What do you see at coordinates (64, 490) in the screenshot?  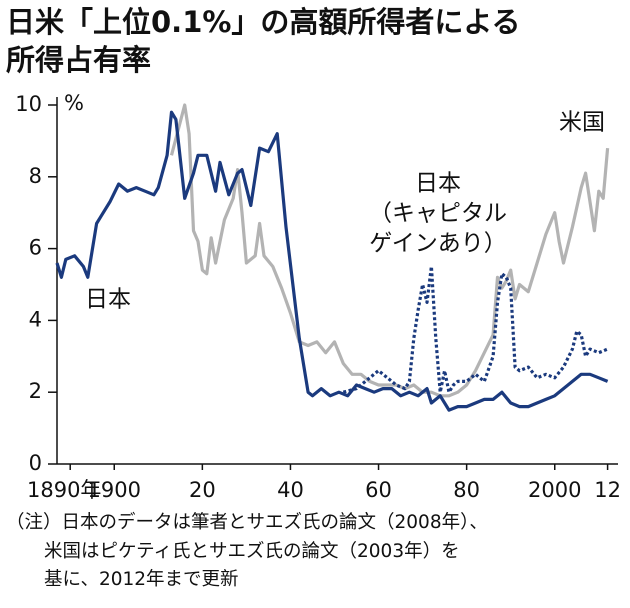 I see `x-tick-label: 1890年` at bounding box center [64, 490].